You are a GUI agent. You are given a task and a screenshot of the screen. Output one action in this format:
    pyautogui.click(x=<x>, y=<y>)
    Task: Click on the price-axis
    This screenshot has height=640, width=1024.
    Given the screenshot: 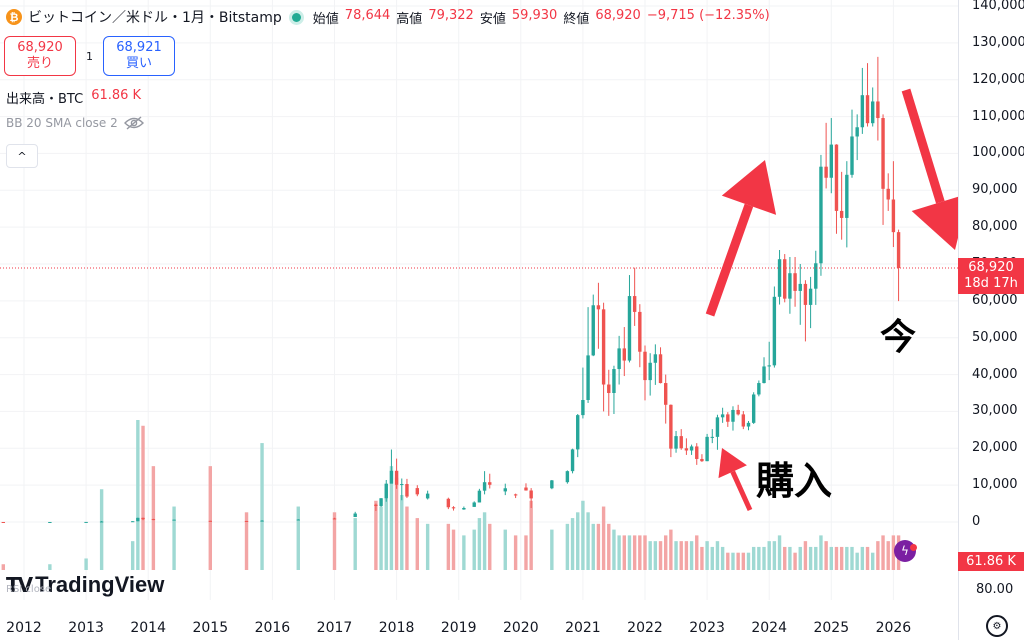 What is the action you would take?
    pyautogui.click(x=991, y=320)
    